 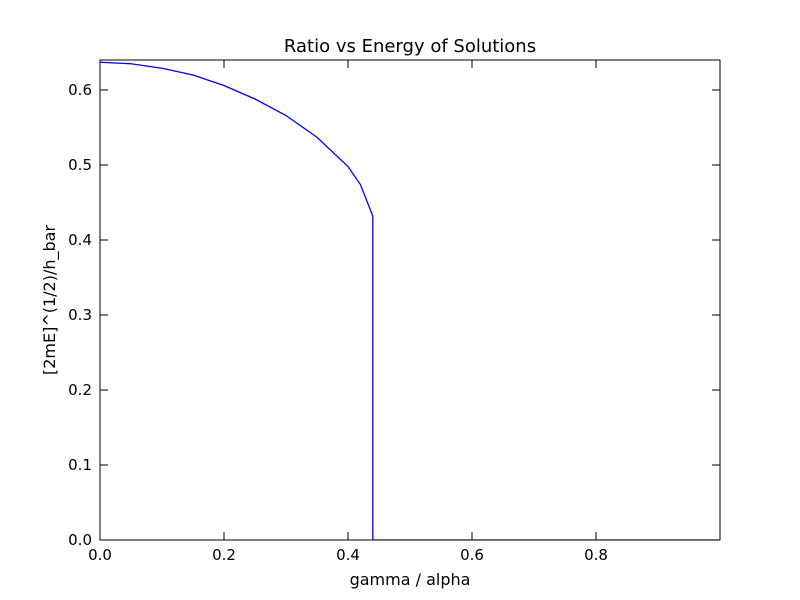 What do you see at coordinates (348, 555) in the screenshot?
I see `x-tick-label: 0.4` at bounding box center [348, 555].